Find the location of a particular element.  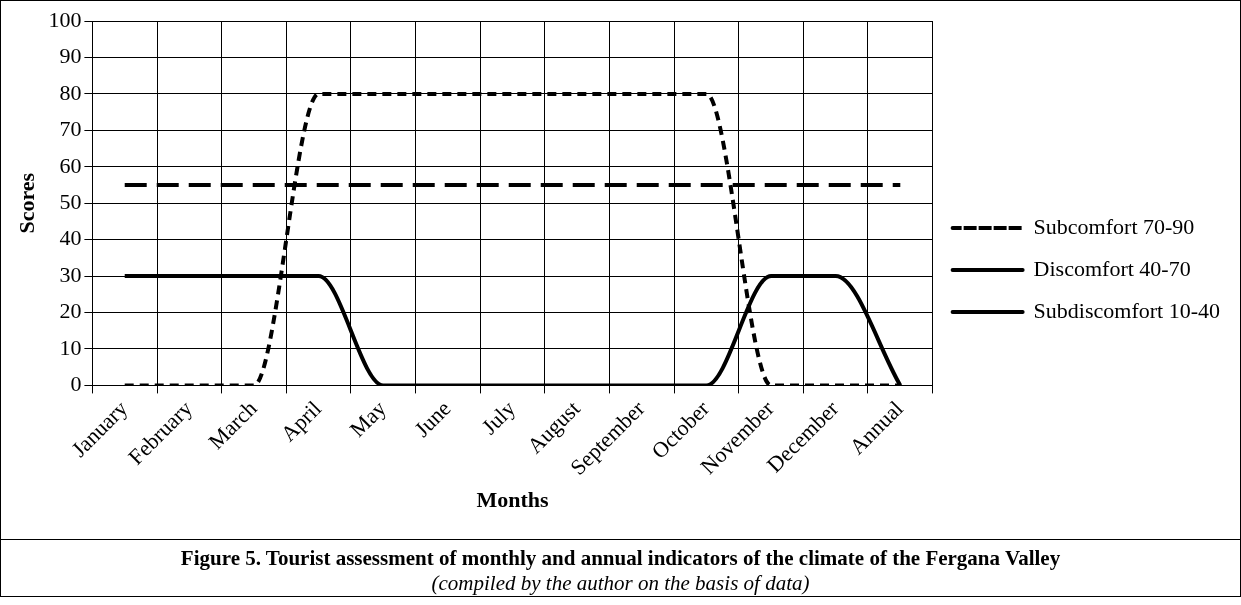

legend-label: Subcomfort 70-90 is located at coordinates (1114, 226).